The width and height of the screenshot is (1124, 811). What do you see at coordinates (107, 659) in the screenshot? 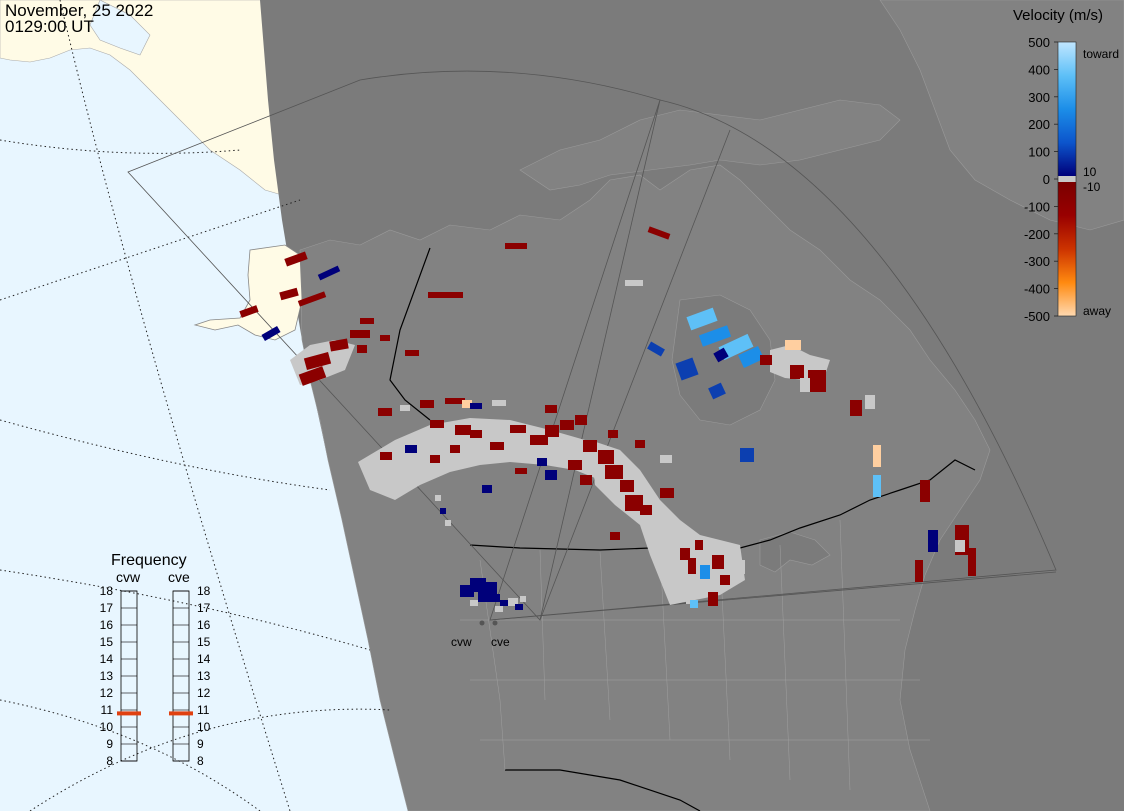
I see `frequency-tick-label: 14` at bounding box center [107, 659].